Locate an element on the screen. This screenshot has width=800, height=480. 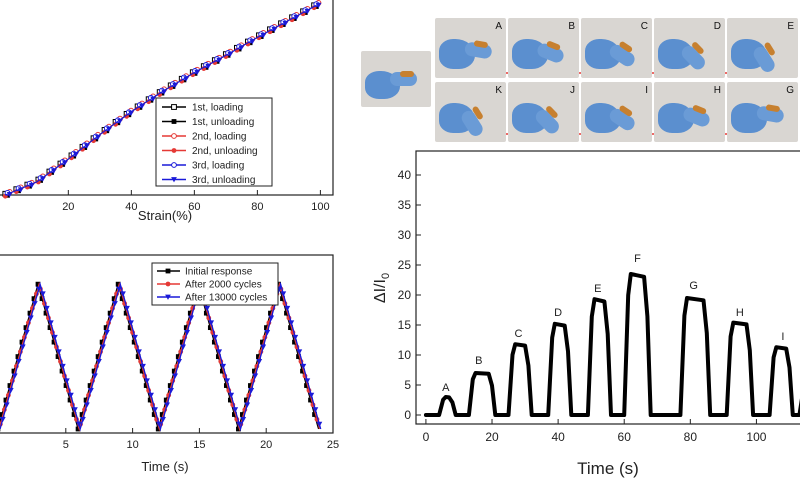
strain-legend-label: 2nd, loading is located at coordinates (219, 137).